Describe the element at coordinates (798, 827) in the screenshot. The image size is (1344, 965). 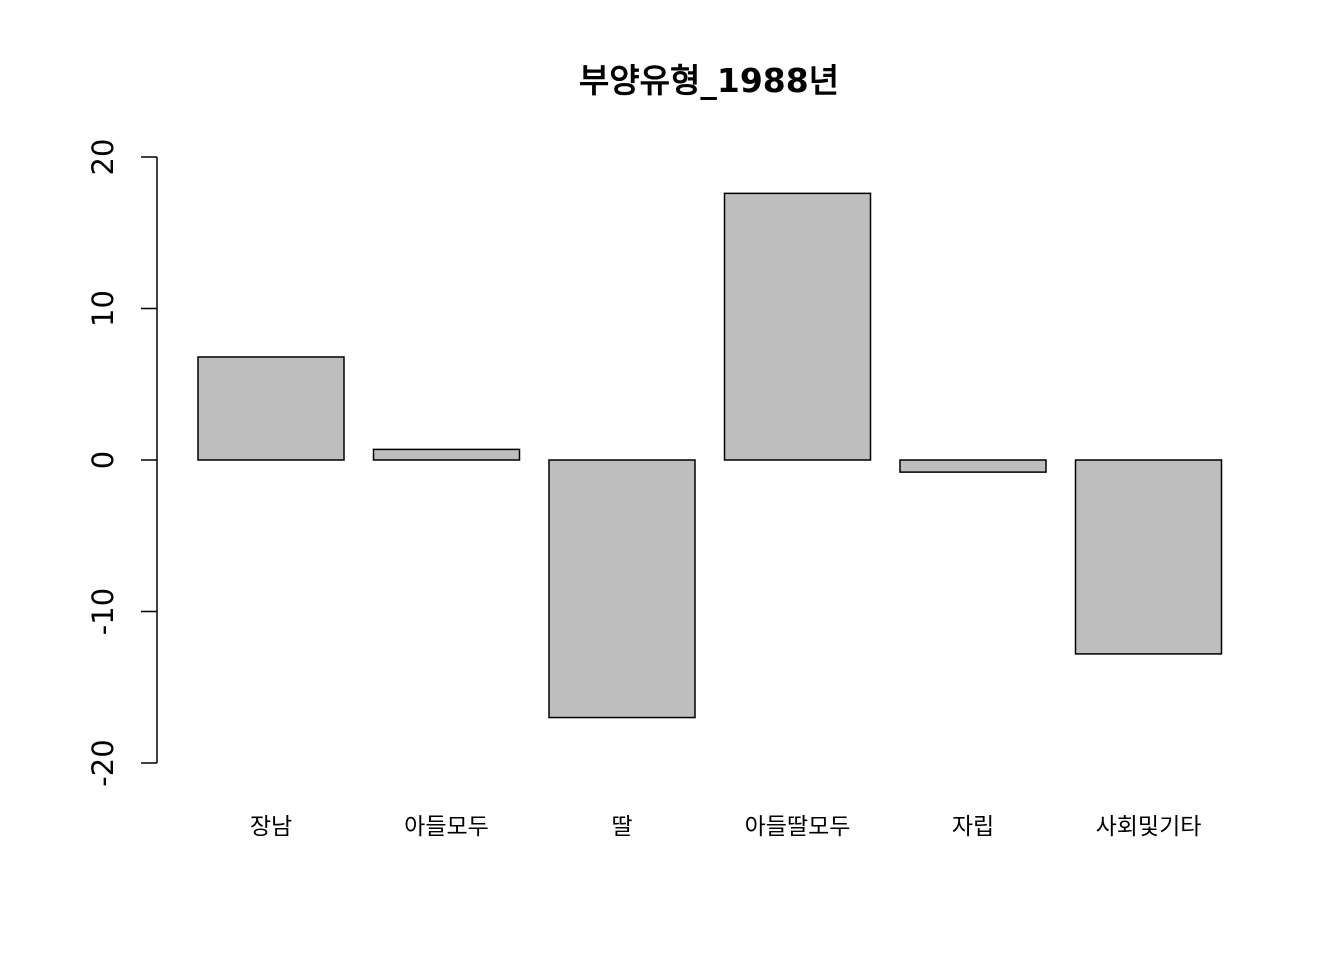
I see `x-tick-label: 아들딸모두` at that location.